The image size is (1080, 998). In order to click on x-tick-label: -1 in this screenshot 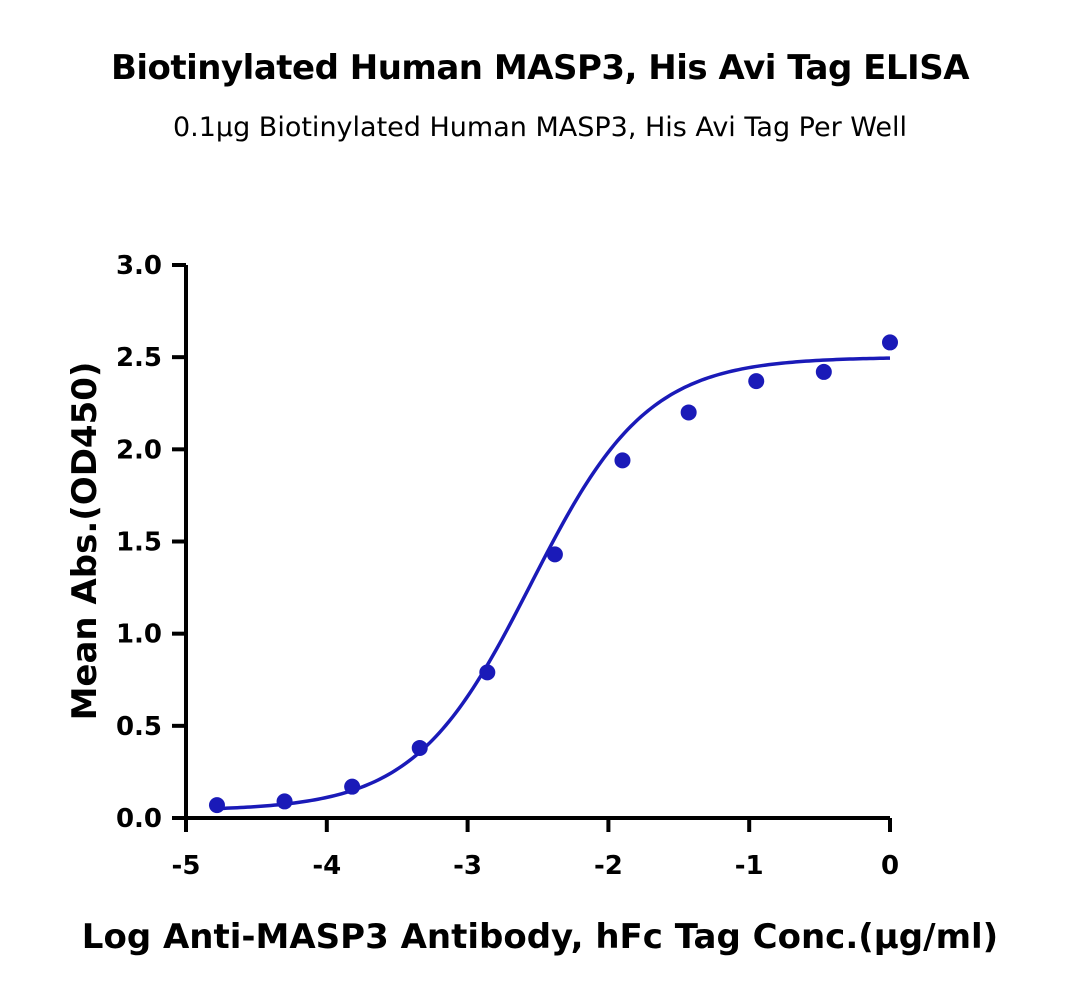, I will do `click(749, 866)`.